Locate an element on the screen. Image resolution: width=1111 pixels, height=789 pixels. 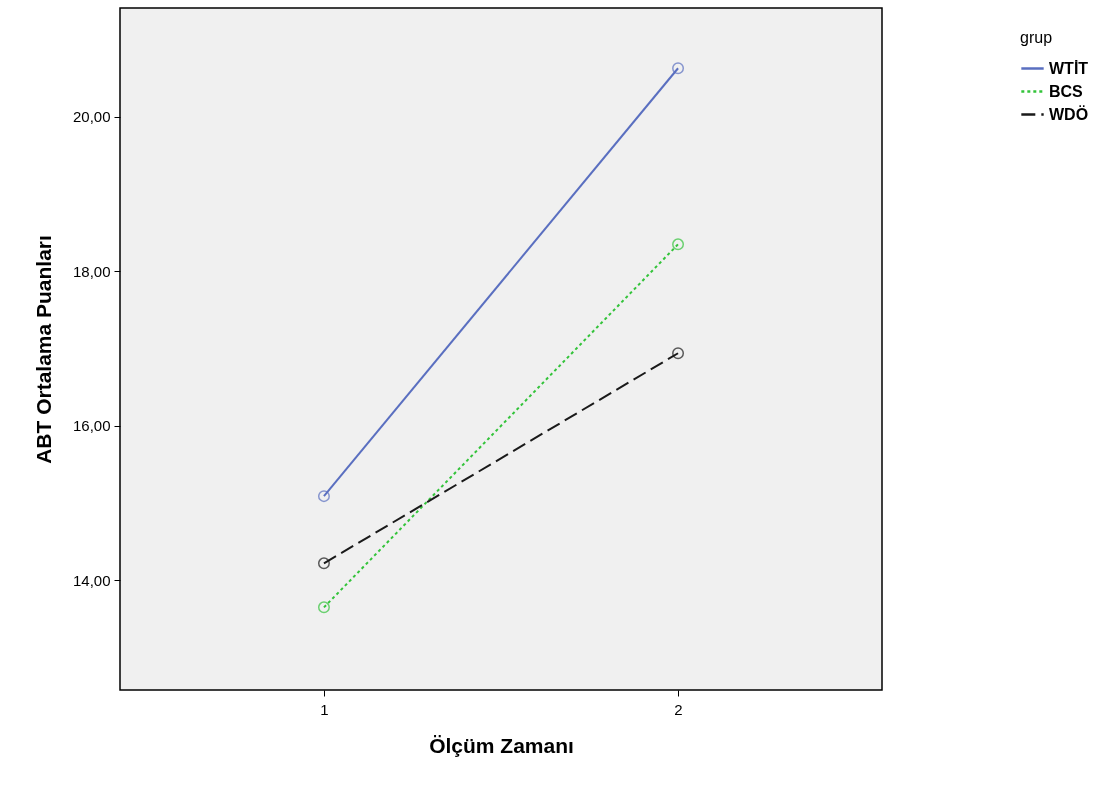
legend-title: grup is located at coordinates (1036, 37).